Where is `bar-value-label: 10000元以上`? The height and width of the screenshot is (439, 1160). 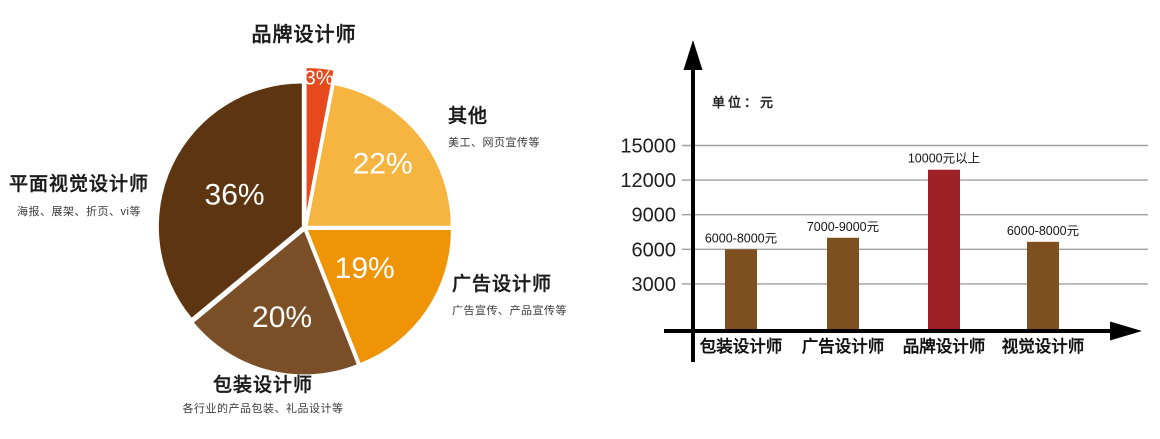
bar-value-label: 10000元以上 is located at coordinates (944, 159).